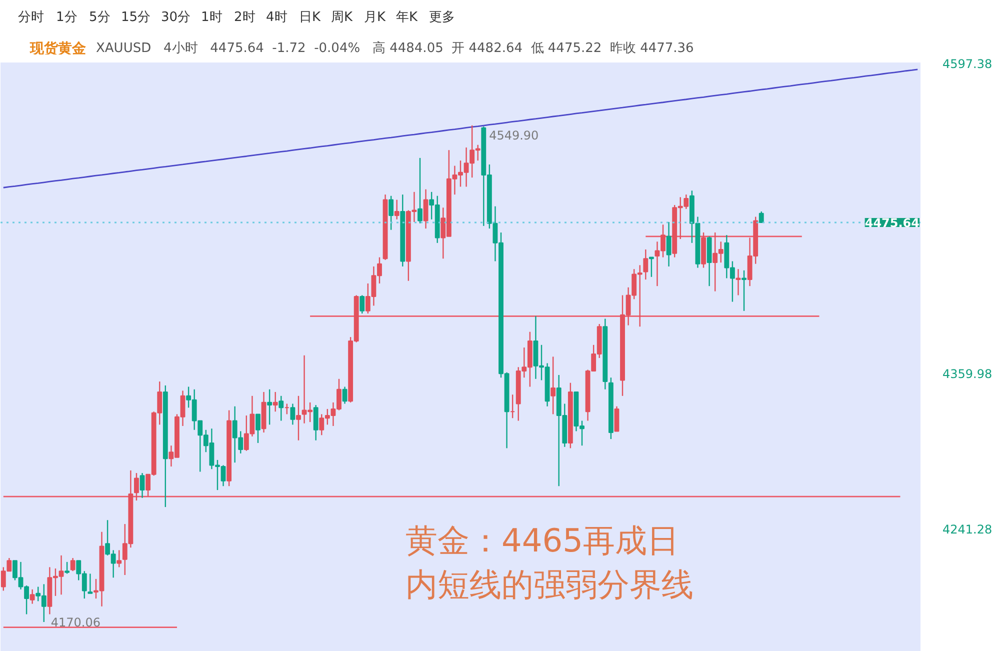  Describe the element at coordinates (514, 135) in the screenshot. I see `annotation: 4549.90` at that location.